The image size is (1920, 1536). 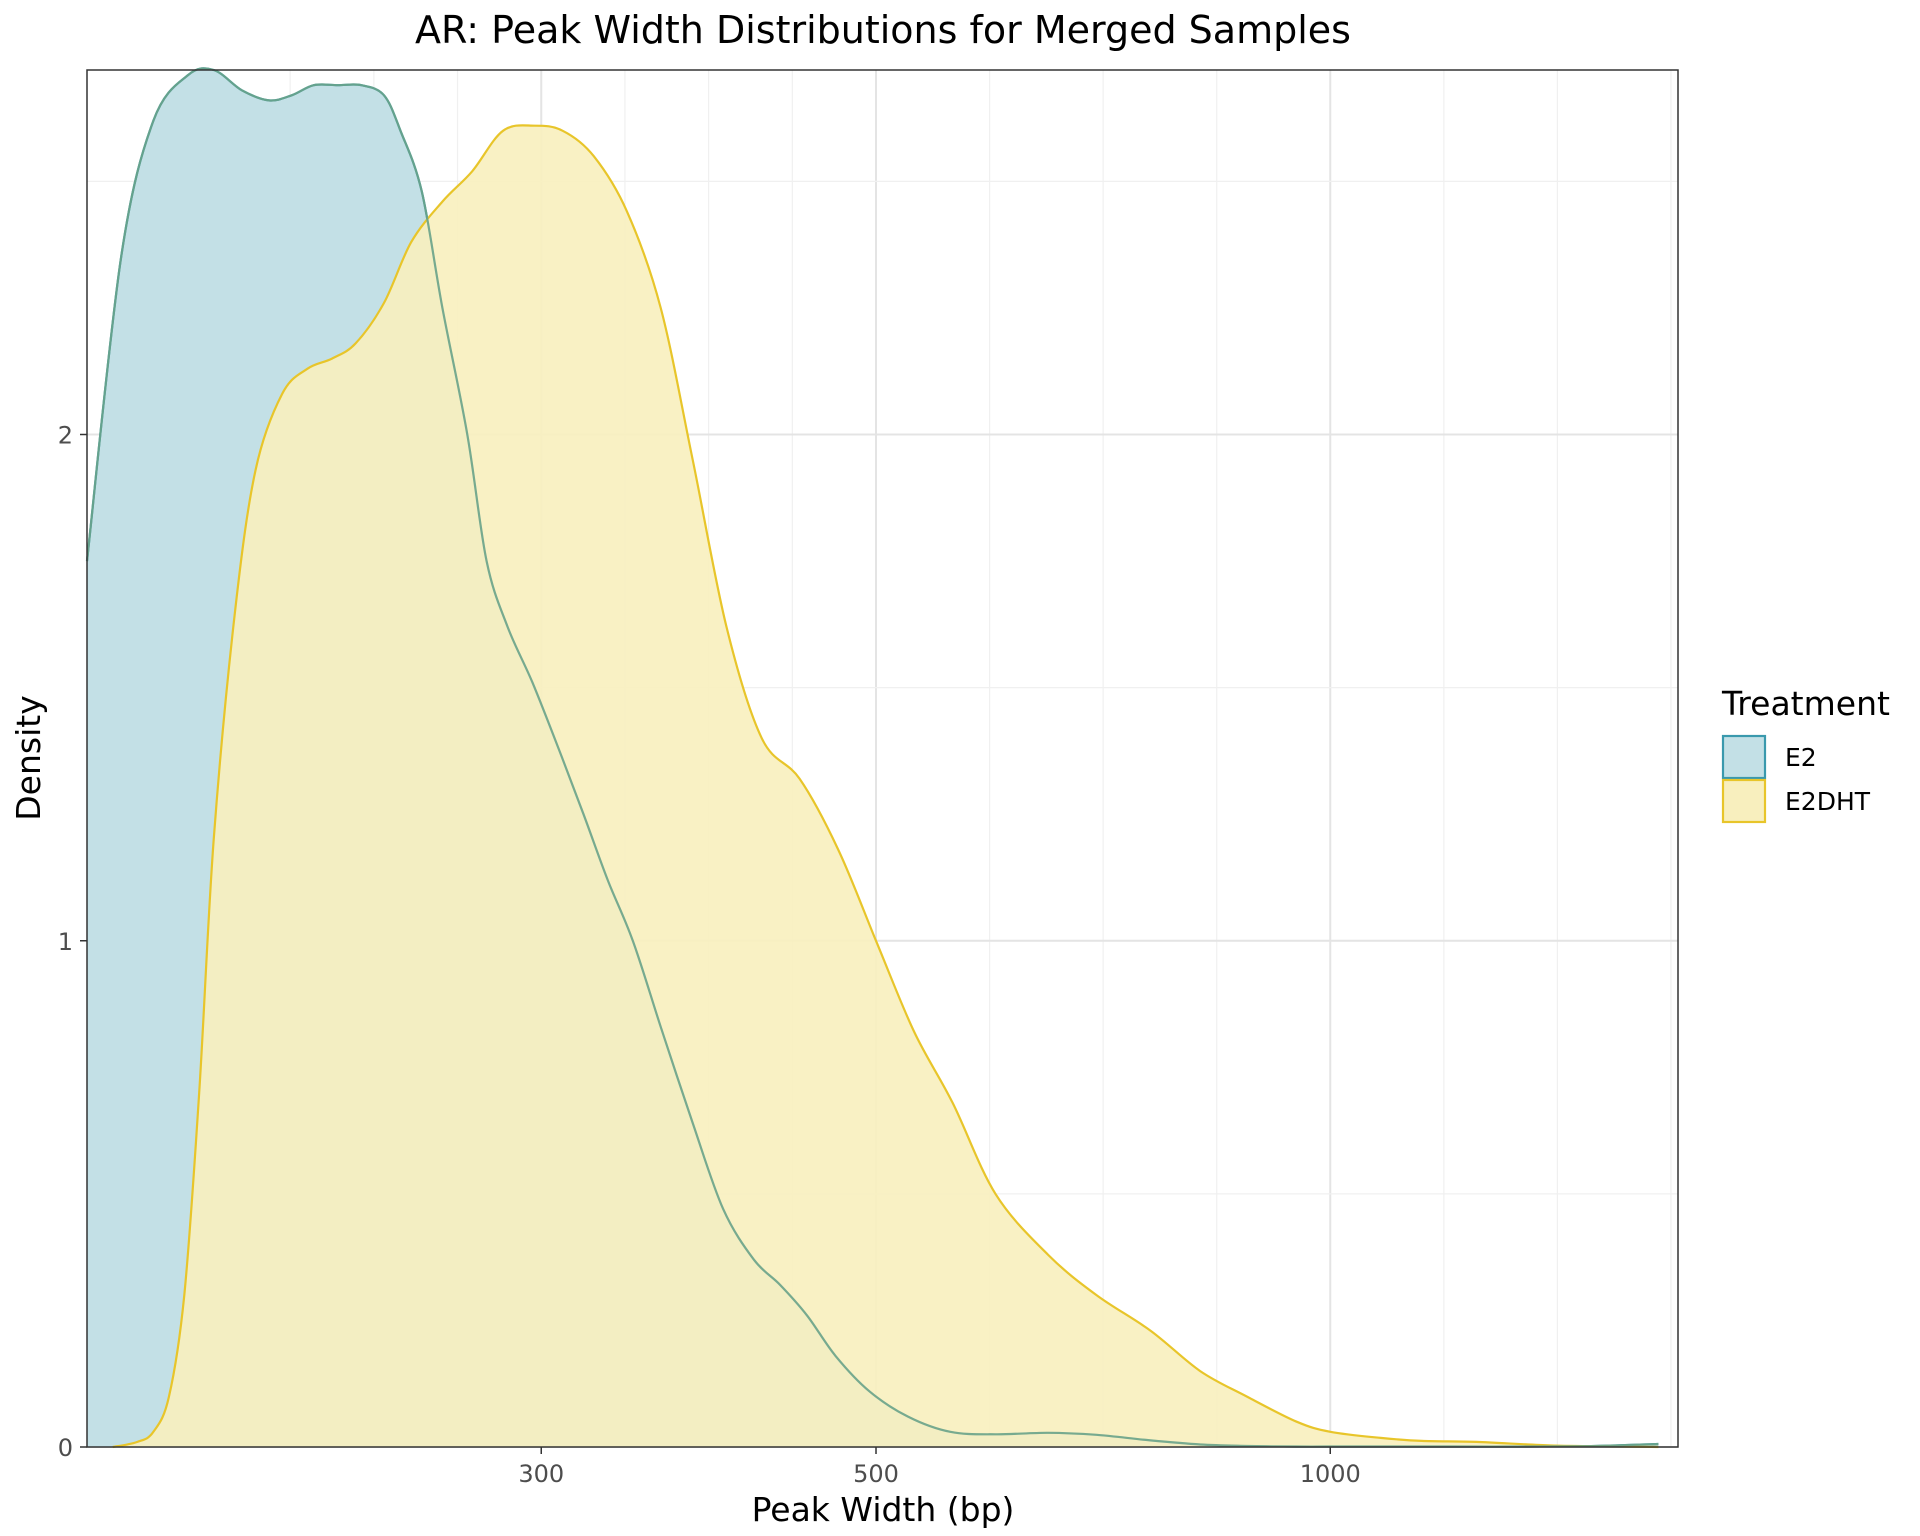 I want to click on legend-items: E2 E2DHT, so click(x=1796, y=779).